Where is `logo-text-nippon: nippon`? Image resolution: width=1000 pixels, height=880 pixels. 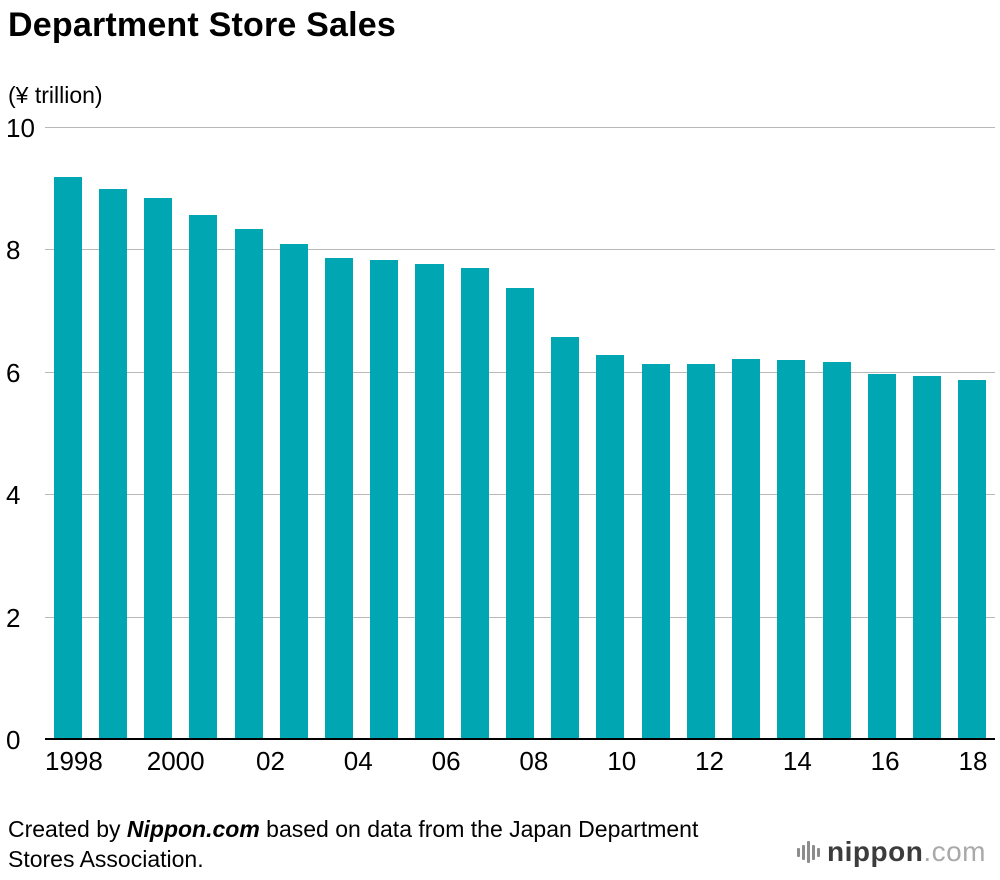 logo-text-nippon: nippon is located at coordinates (875, 851).